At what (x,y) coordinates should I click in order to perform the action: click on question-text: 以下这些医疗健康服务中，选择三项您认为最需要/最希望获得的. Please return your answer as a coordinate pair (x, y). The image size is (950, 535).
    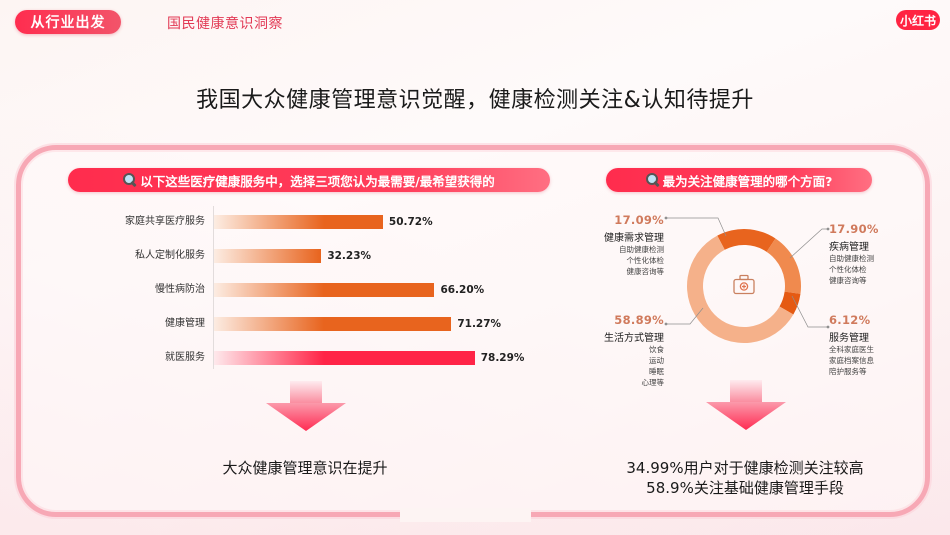
    Looking at the image, I should click on (317, 181).